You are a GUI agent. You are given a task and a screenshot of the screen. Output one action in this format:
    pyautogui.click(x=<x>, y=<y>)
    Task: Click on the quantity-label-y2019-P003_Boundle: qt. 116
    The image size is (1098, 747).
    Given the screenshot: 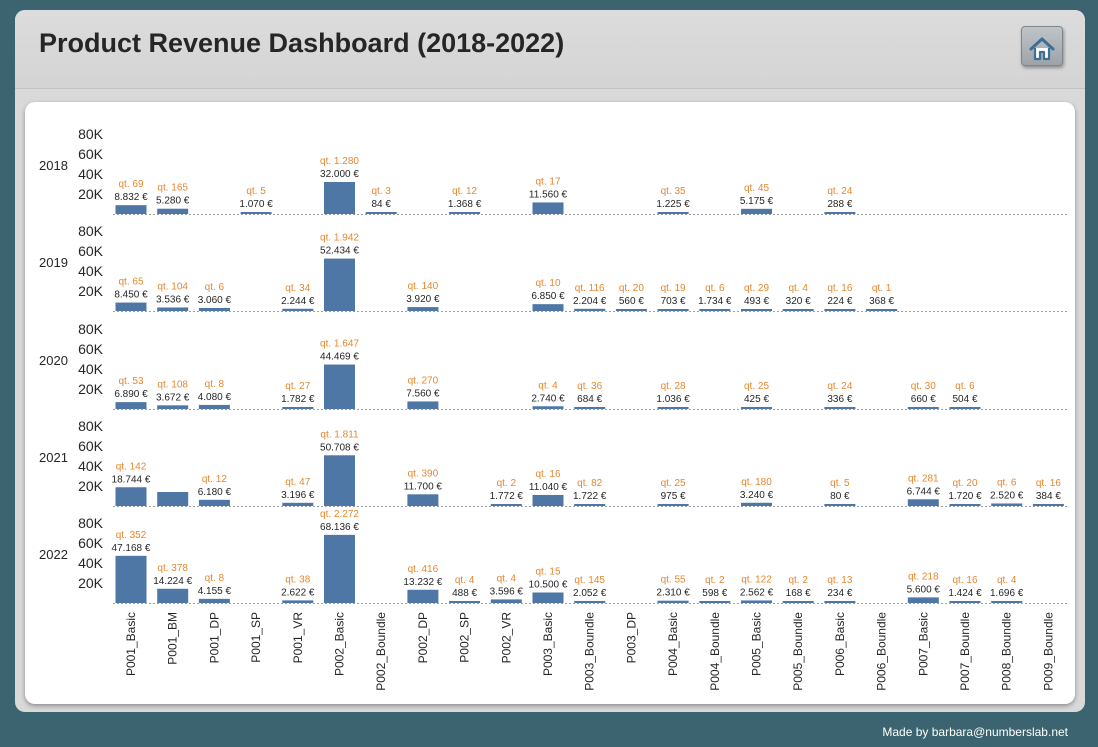 What is the action you would take?
    pyautogui.click(x=590, y=288)
    